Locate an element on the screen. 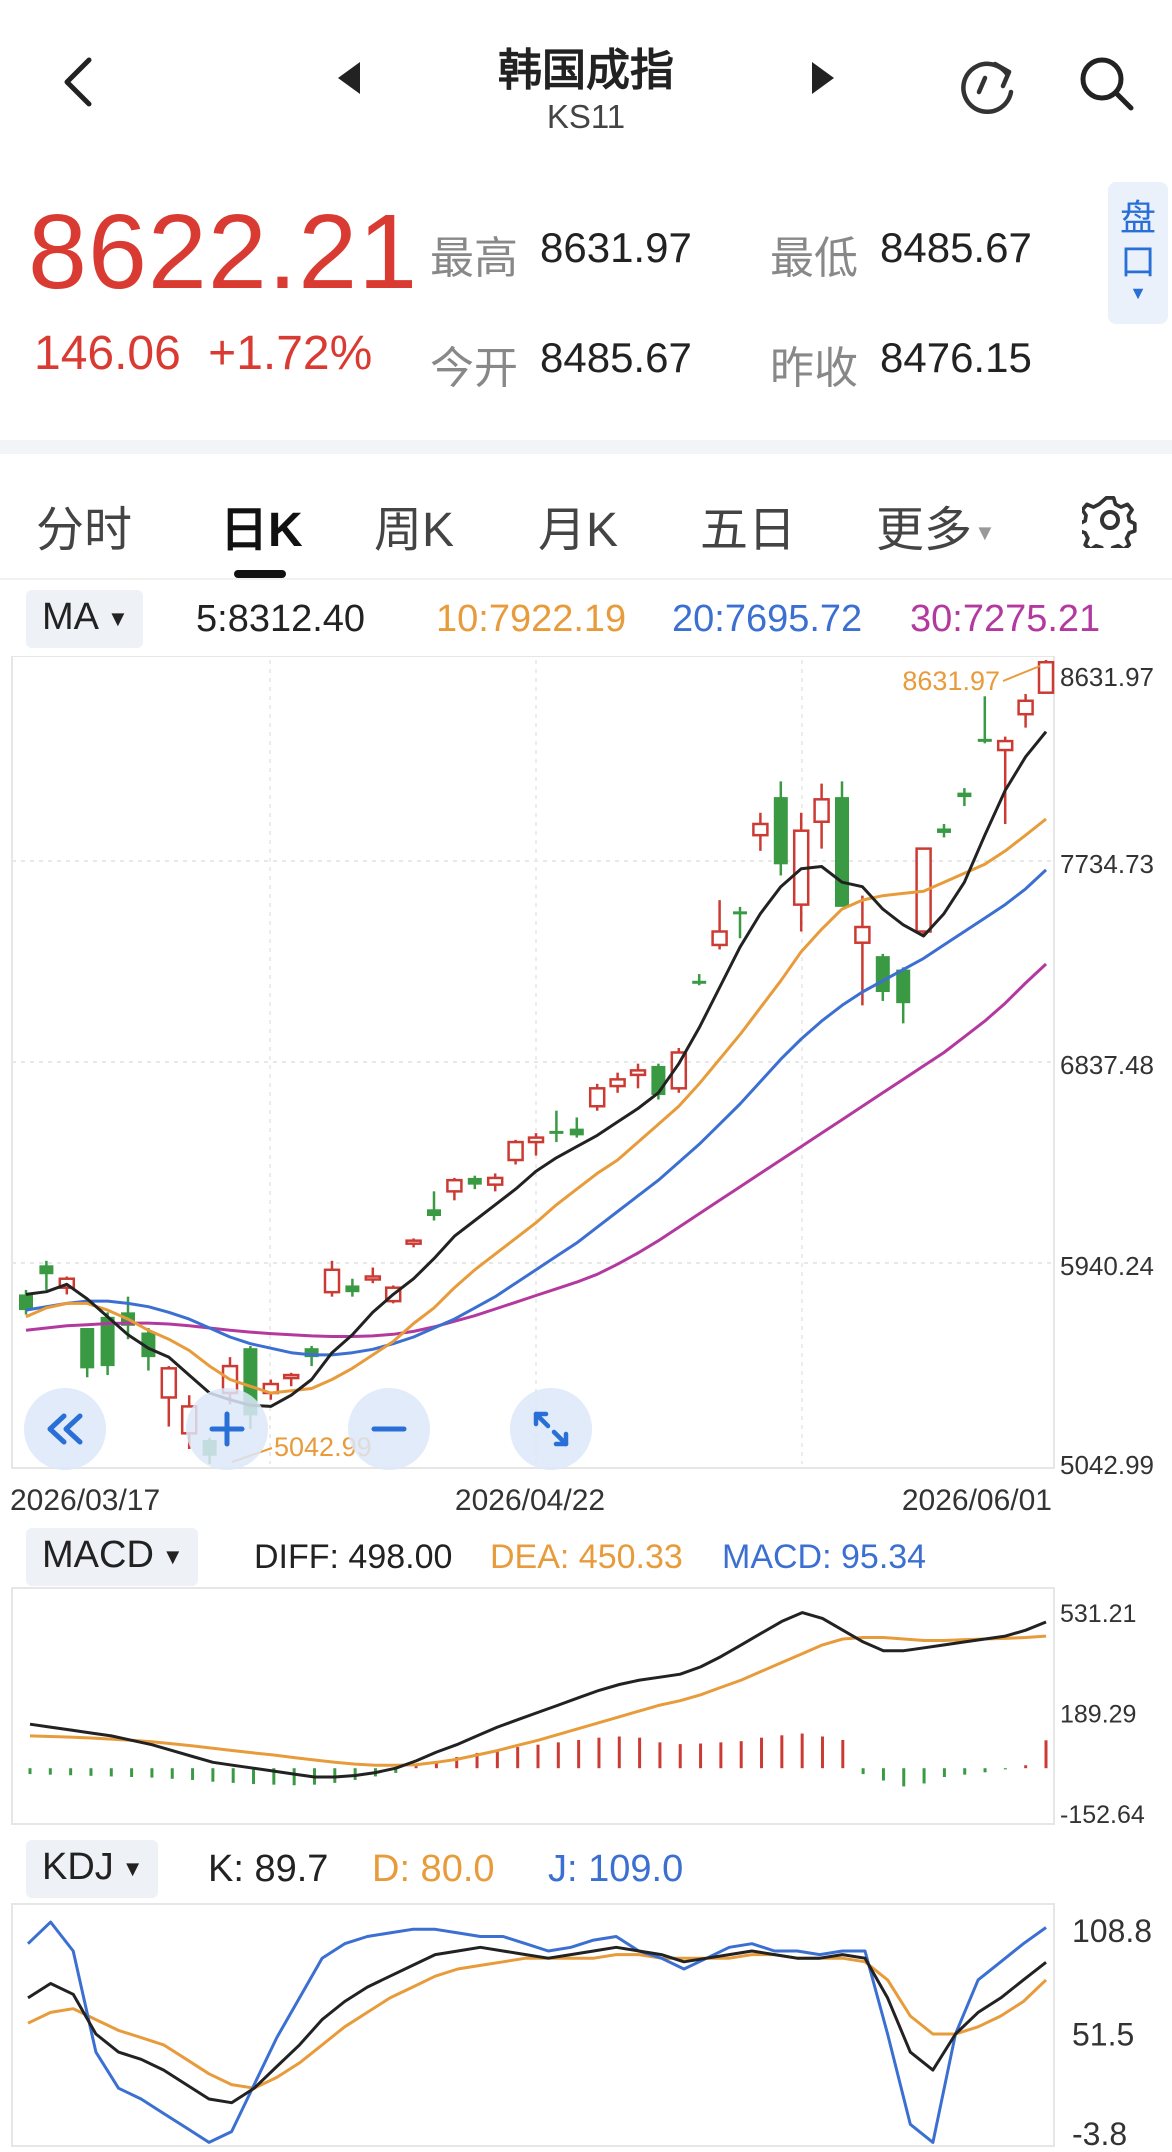  fullscreen-button is located at coordinates (551, 1429).